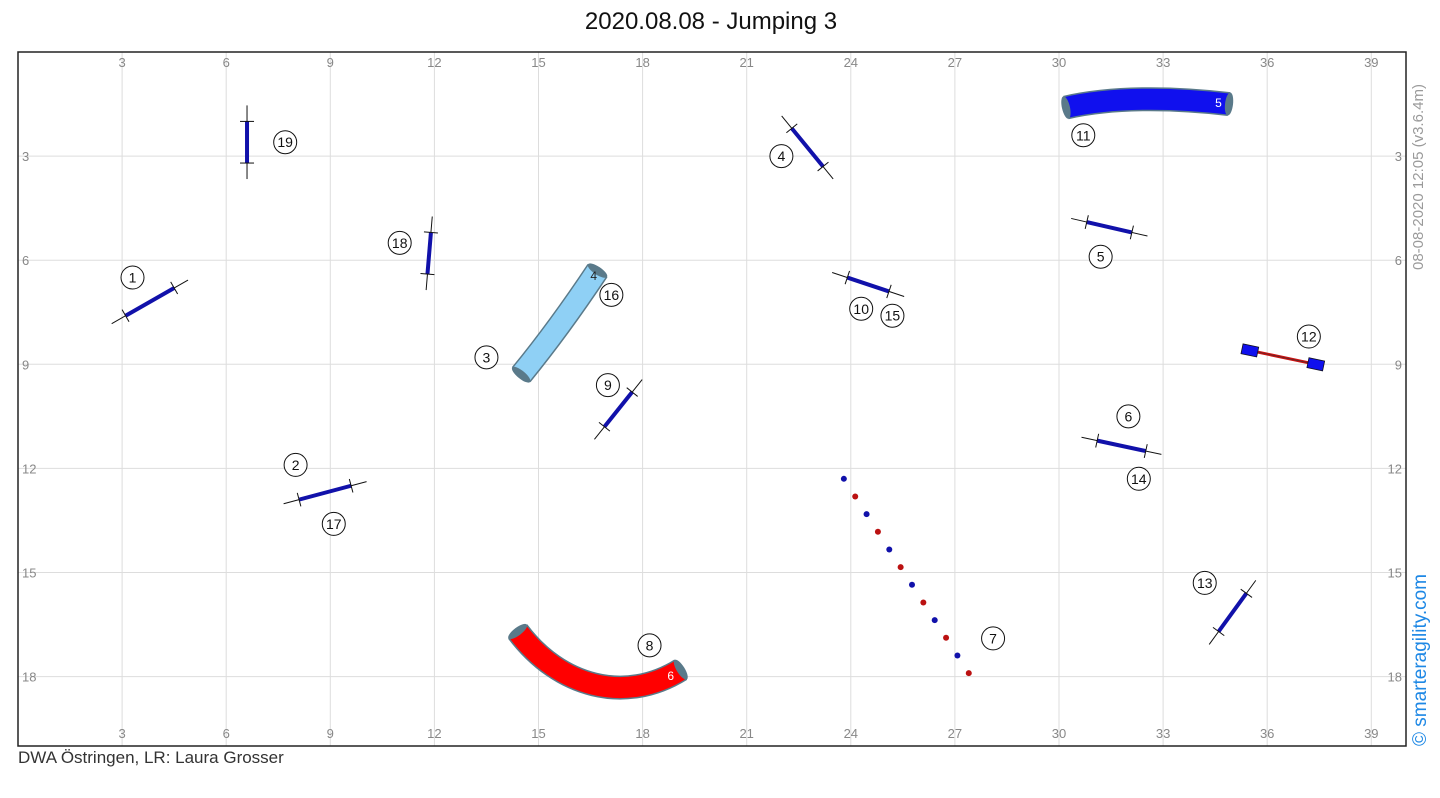 This screenshot has height=798, width=1440. I want to click on sequence-label-18: 18, so click(399, 242).